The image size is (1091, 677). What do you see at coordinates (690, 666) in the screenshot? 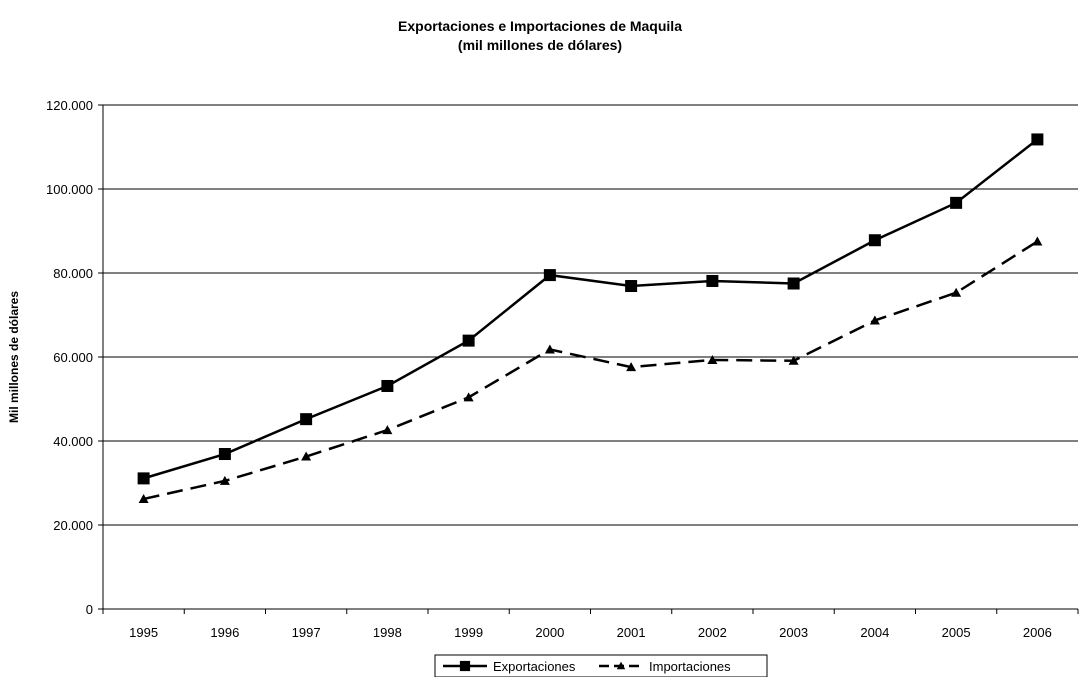
I see `legend-label: Importaciones` at bounding box center [690, 666].